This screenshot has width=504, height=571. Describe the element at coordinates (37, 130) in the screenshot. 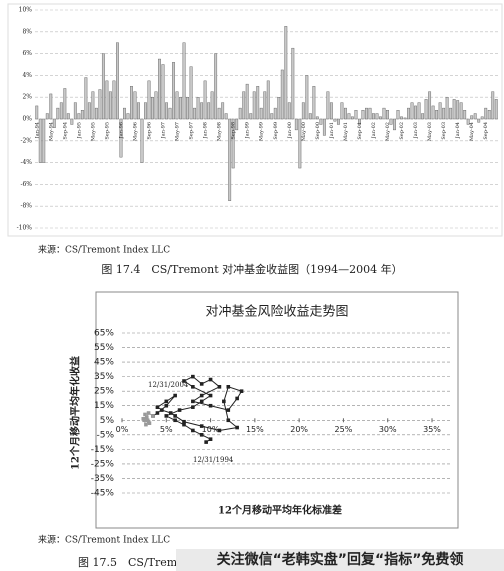

I see `x-tick-label: Jan-94` at that location.